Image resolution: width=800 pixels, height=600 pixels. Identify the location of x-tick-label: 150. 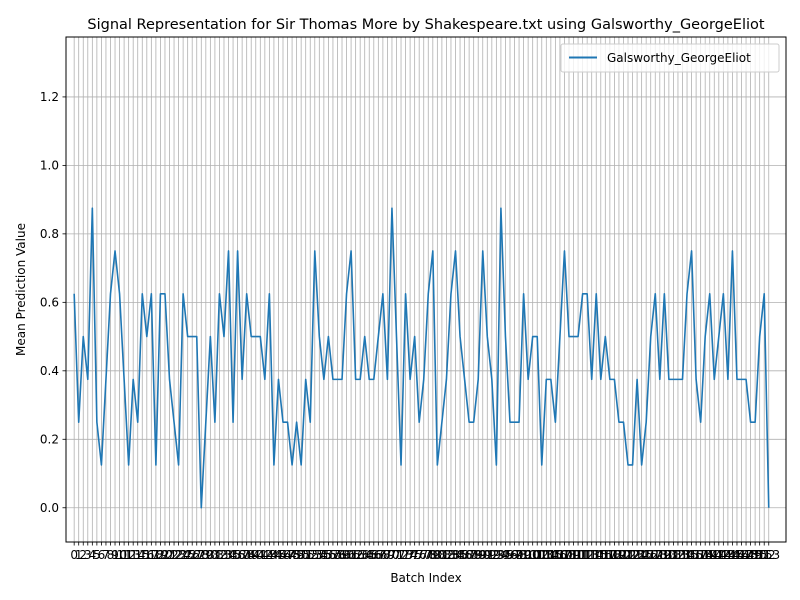
(755, 555).